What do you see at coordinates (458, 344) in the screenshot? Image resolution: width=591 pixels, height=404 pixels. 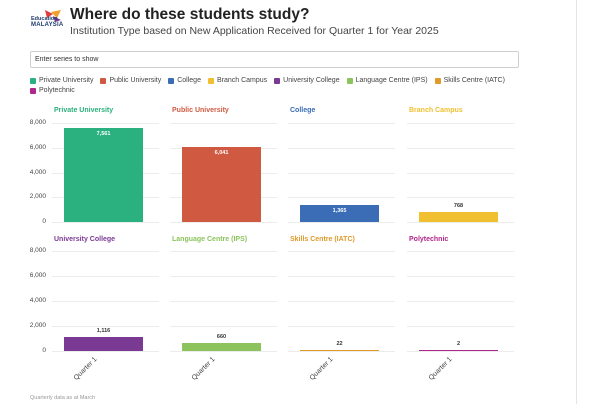 I see `bar-data-label: 2` at bounding box center [458, 344].